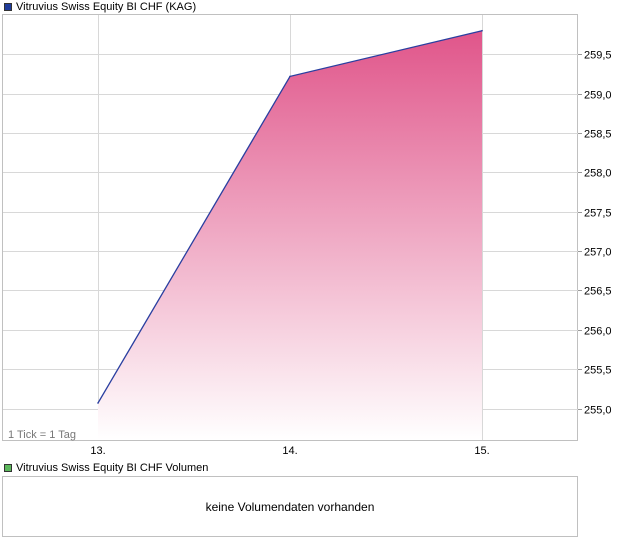 The width and height of the screenshot is (620, 546). I want to click on no-volume-message: keine Volumendaten vorhanden, so click(290, 506).